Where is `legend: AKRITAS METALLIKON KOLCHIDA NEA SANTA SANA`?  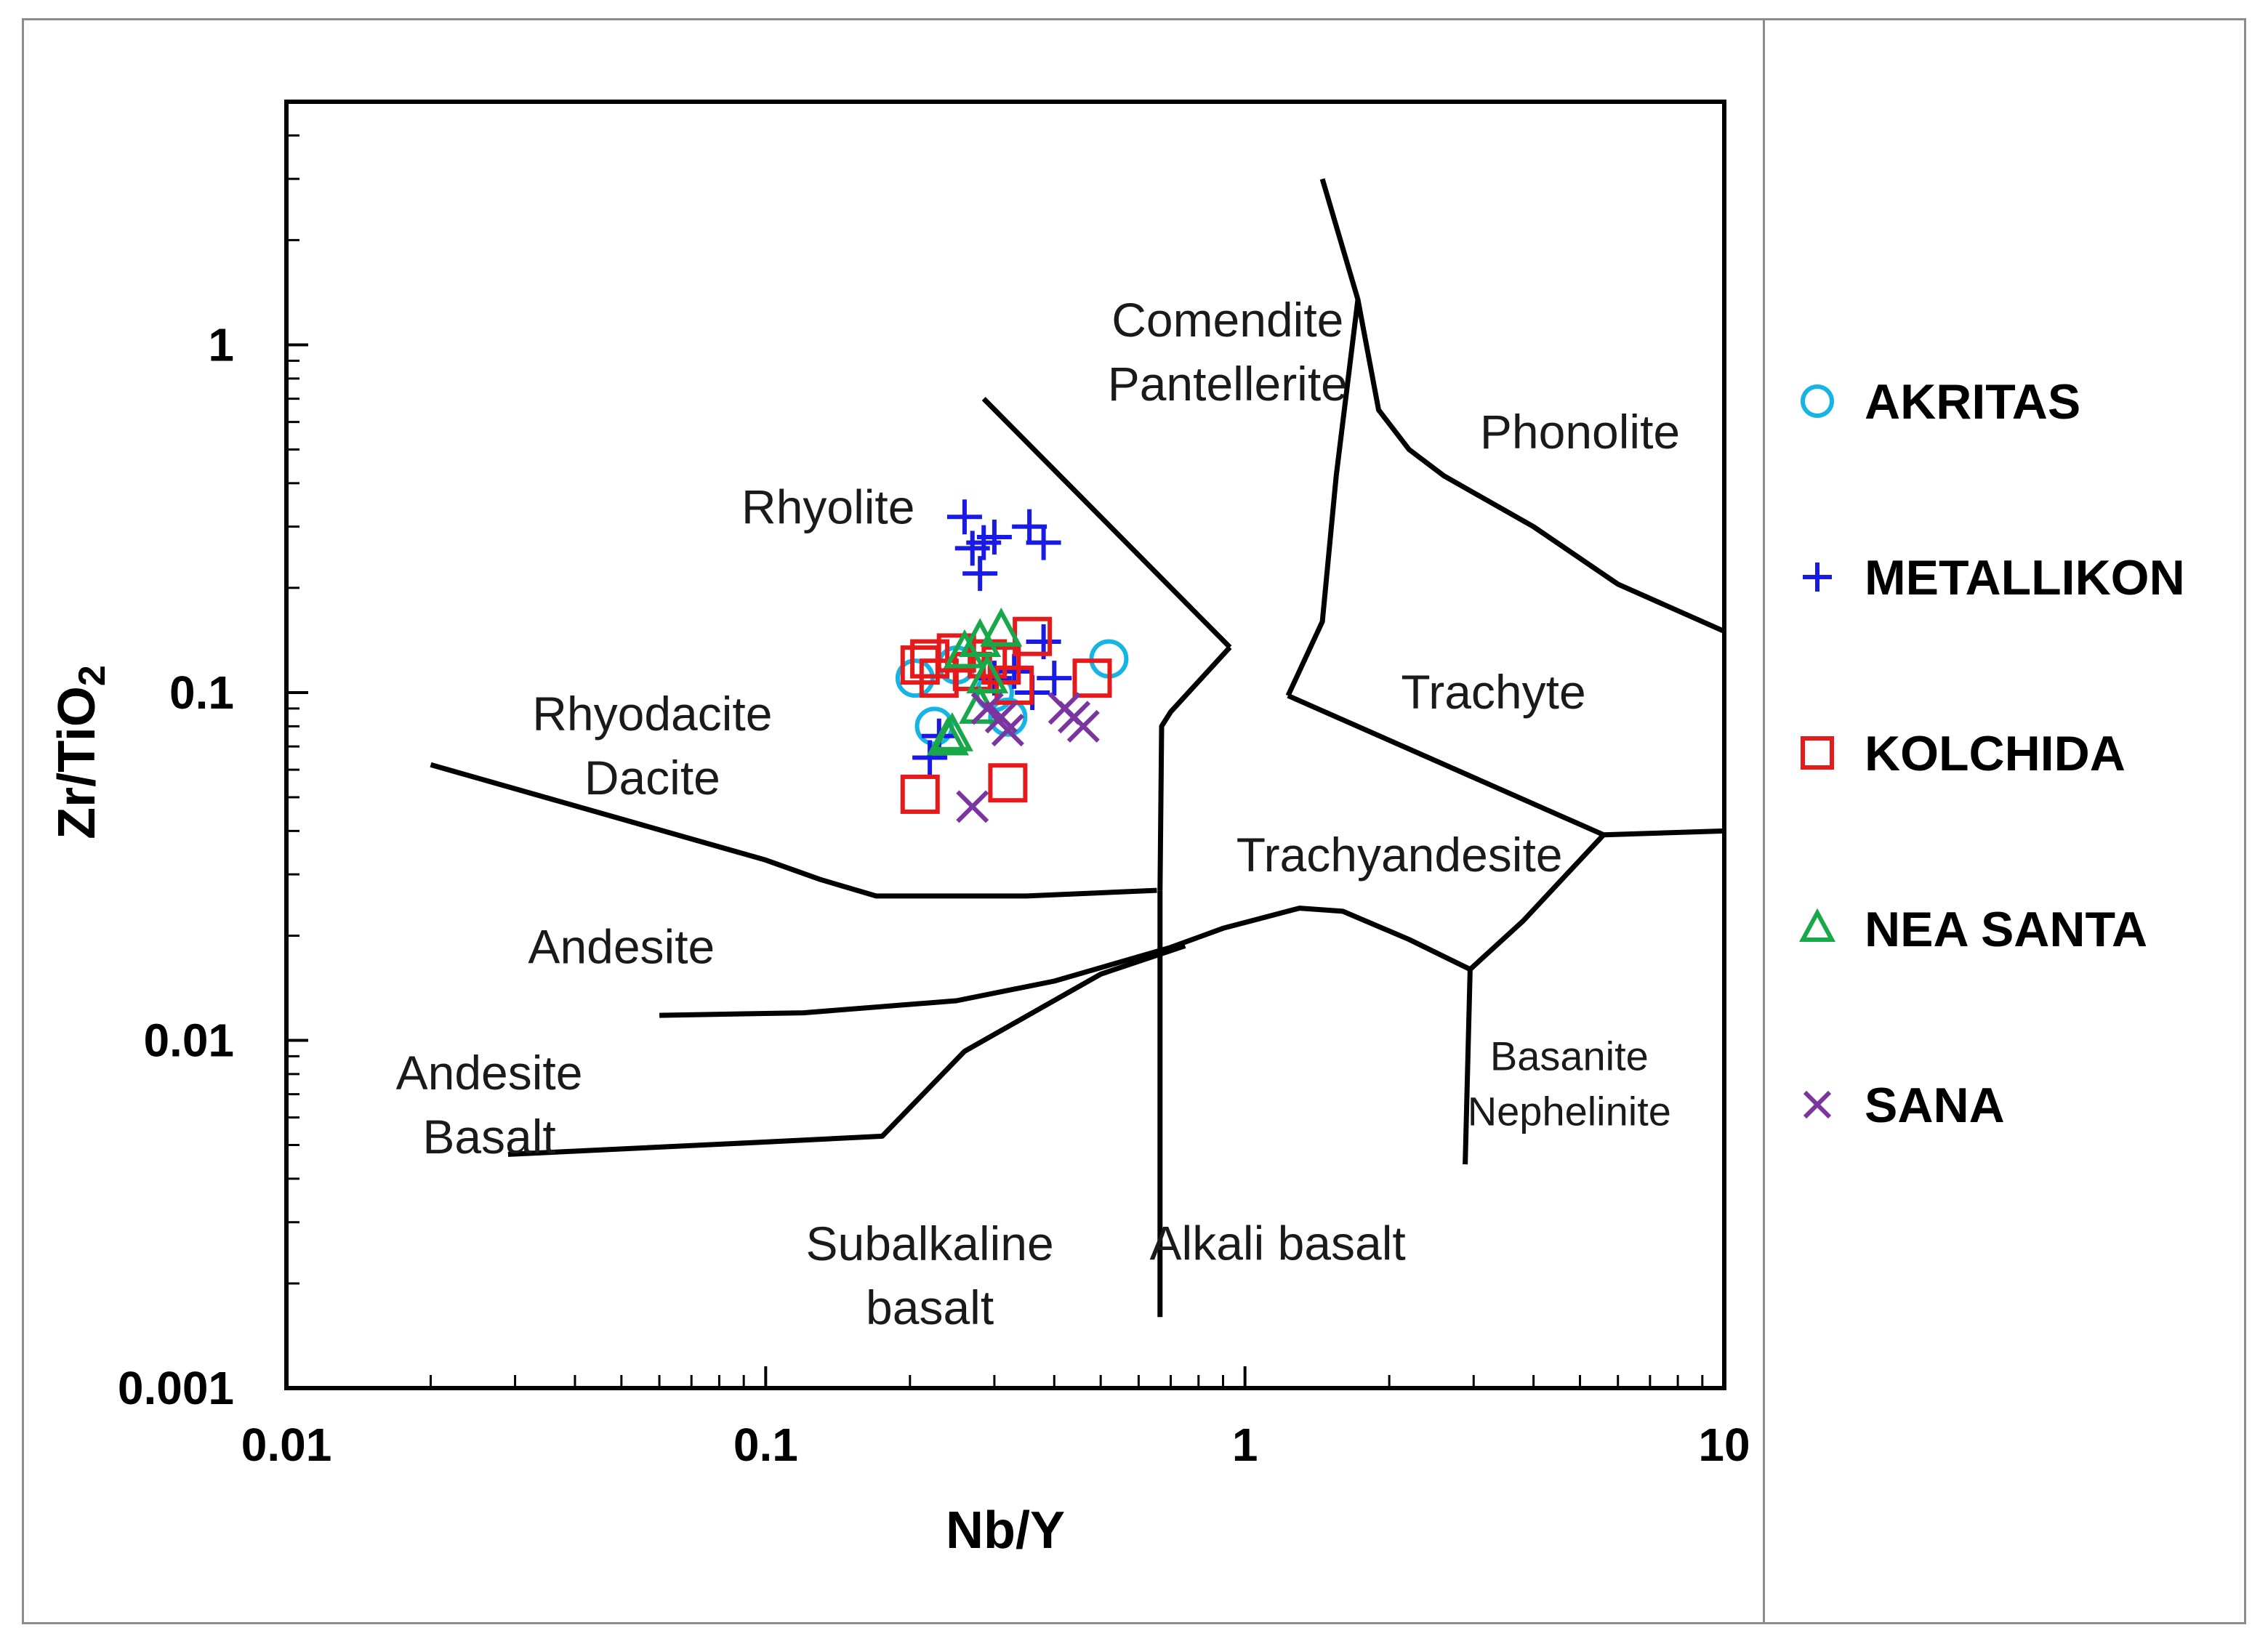 legend: AKRITAS METALLIKON KOLCHIDA NEA SANTA SANA is located at coordinates (1991, 753).